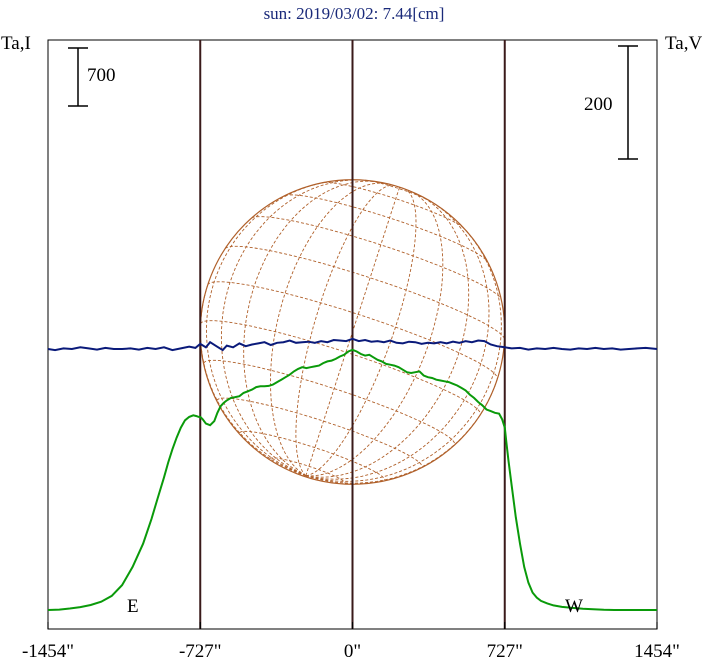  What do you see at coordinates (657, 651) in the screenshot?
I see `x-tick-label: 1454"` at bounding box center [657, 651].